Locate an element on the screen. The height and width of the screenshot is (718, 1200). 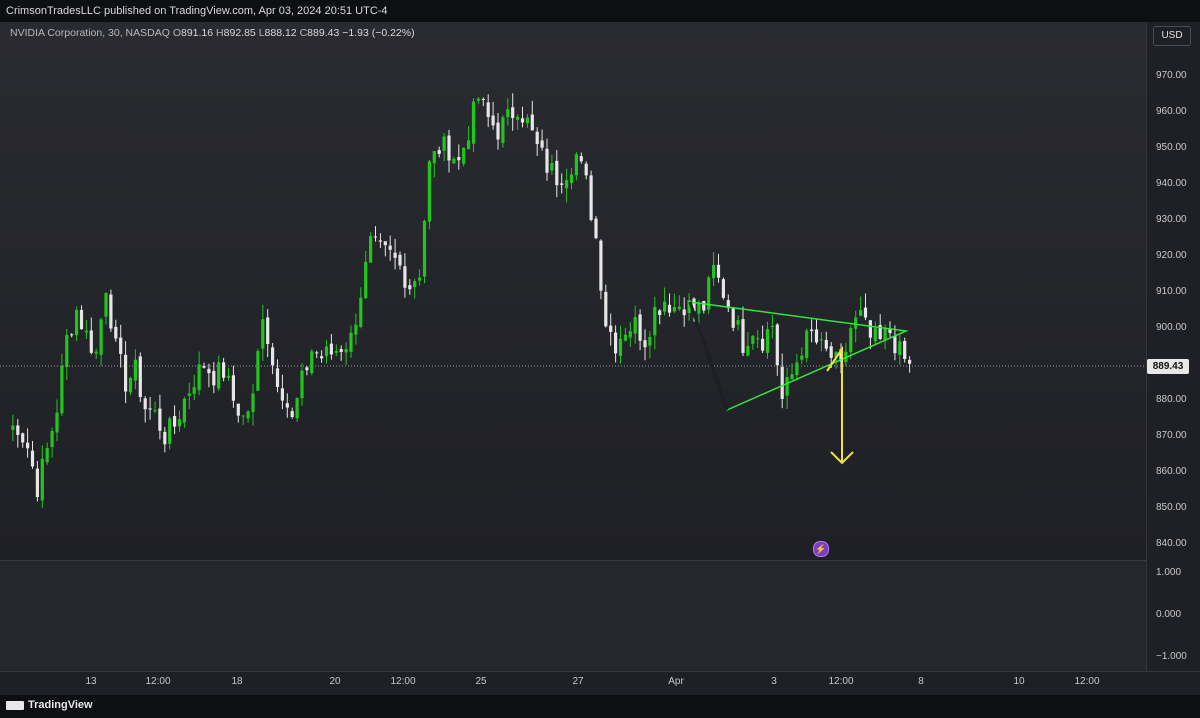
legend-h-label: H is located at coordinates (220, 33).